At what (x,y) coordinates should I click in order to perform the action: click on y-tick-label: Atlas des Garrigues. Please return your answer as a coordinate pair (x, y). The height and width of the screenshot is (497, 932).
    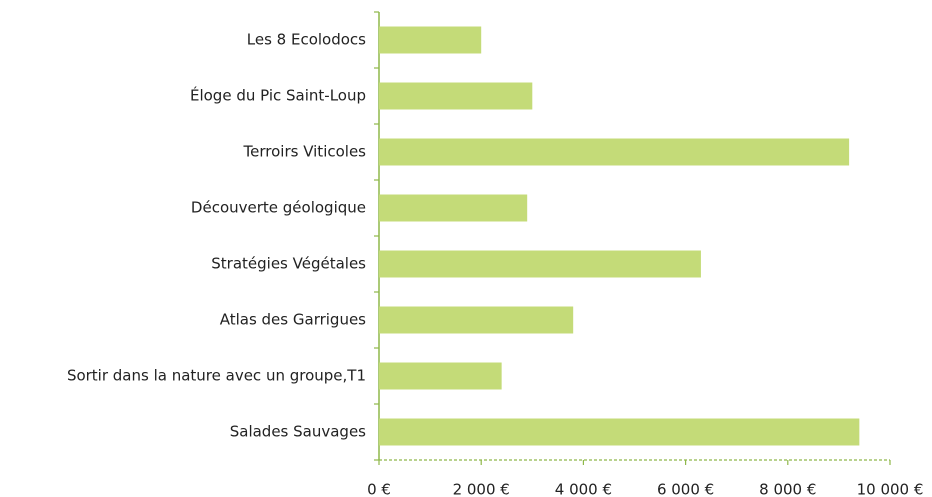
    Looking at the image, I should click on (293, 320).